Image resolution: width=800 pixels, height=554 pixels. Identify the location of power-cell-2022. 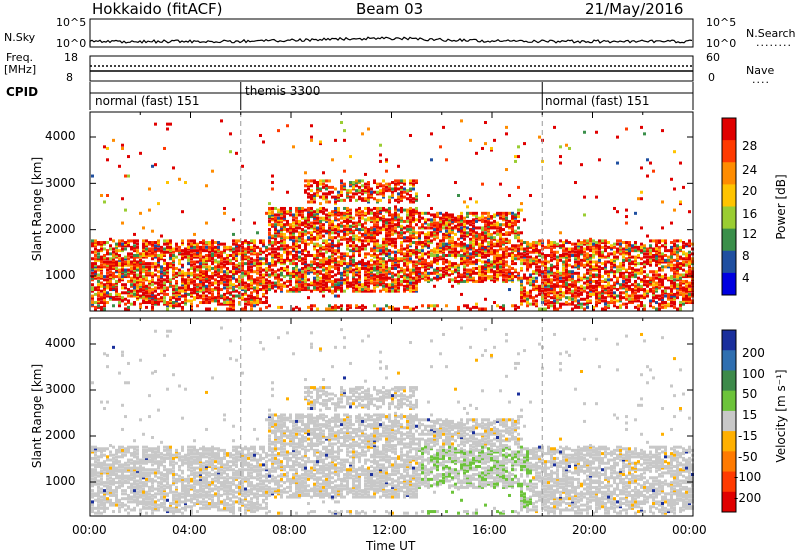
(215, 288).